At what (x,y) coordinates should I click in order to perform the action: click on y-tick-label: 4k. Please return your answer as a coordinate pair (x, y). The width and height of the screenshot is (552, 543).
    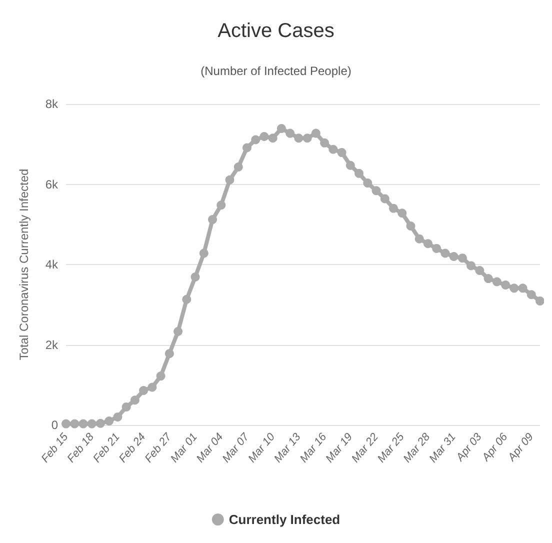
    Looking at the image, I should click on (52, 265).